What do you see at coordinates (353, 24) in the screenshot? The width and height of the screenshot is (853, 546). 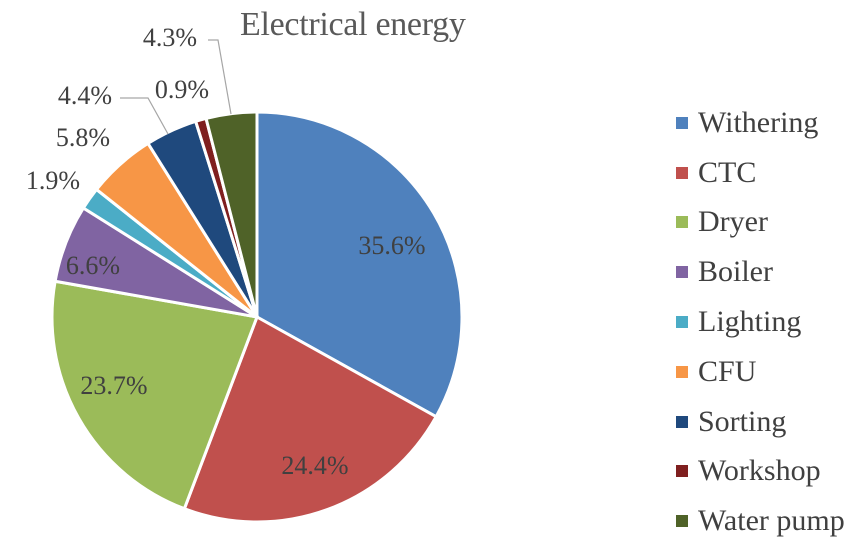 I see `chart-title: Electrical energy` at bounding box center [353, 24].